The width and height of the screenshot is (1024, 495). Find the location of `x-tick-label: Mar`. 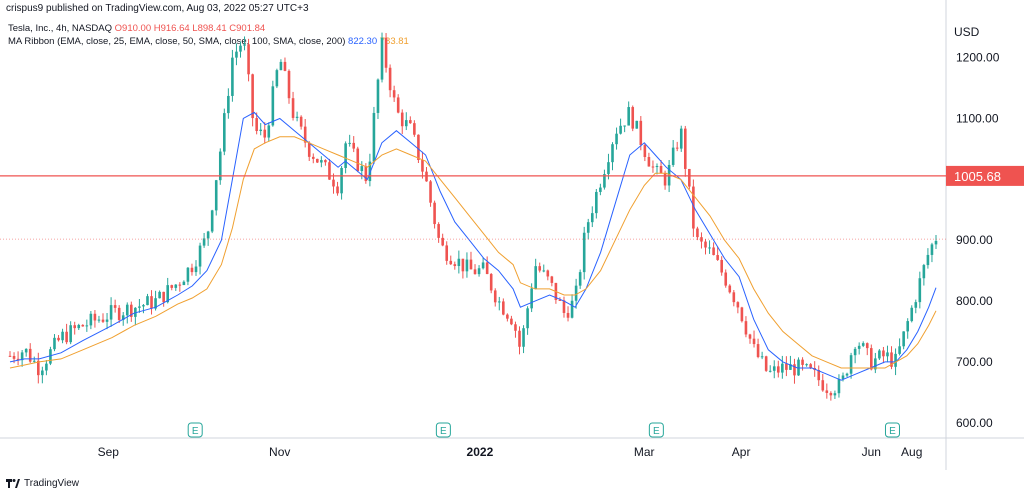

x-tick-label: Mar is located at coordinates (644, 452).